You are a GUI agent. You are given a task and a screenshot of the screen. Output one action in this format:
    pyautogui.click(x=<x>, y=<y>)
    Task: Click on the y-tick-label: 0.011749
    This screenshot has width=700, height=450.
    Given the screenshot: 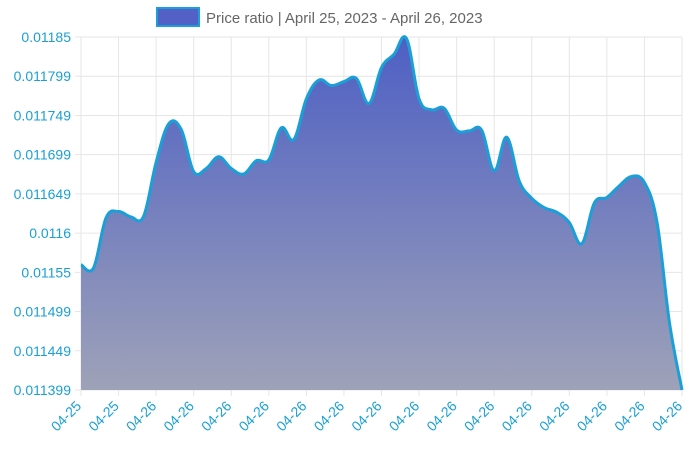 What is the action you would take?
    pyautogui.click(x=43, y=115)
    